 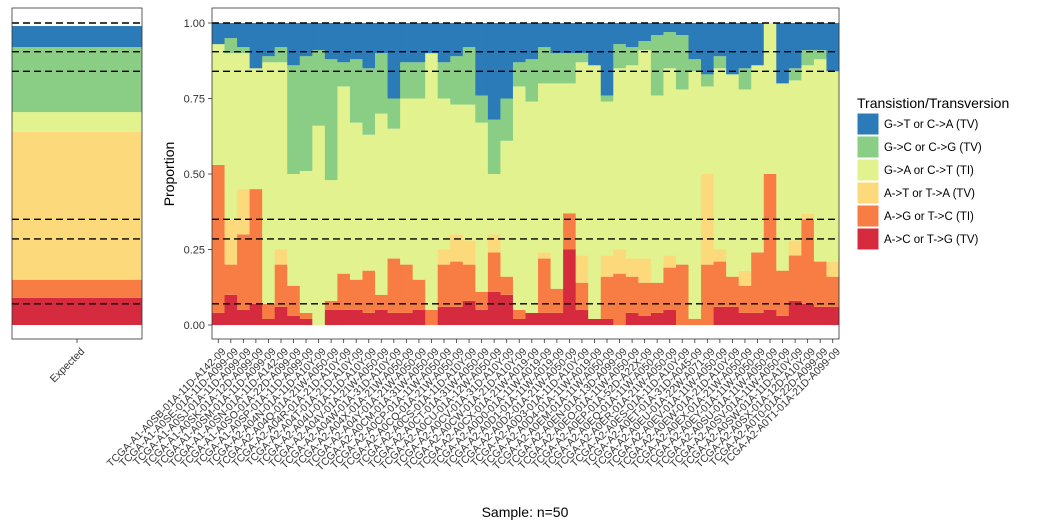 I want to click on y-tick-label: 0.25, so click(x=194, y=251).